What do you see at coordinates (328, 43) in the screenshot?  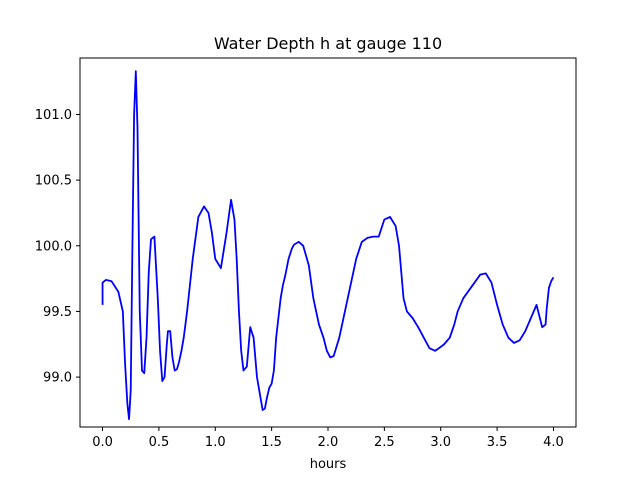 I see `chart-title: Water Depth h at gauge 110` at bounding box center [328, 43].